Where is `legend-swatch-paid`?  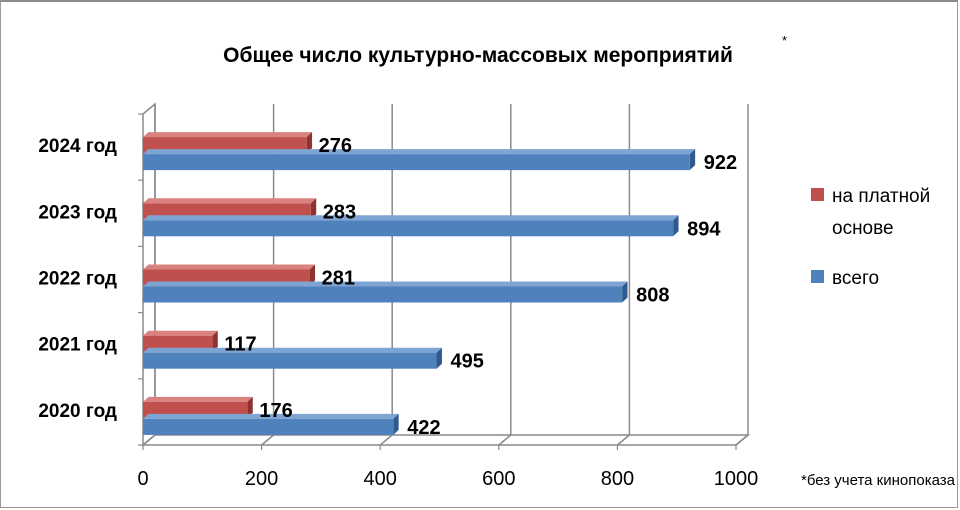
legend-swatch-paid is located at coordinates (817, 194).